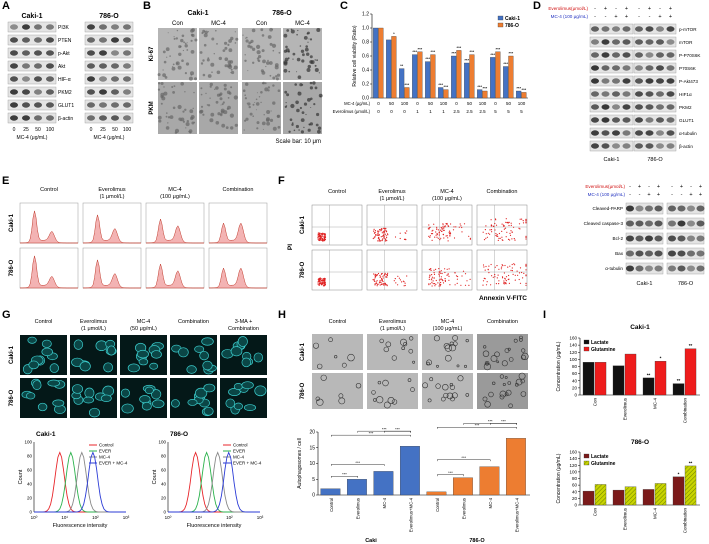  I want to click on protein-label: p-Akt, so click(64, 54).